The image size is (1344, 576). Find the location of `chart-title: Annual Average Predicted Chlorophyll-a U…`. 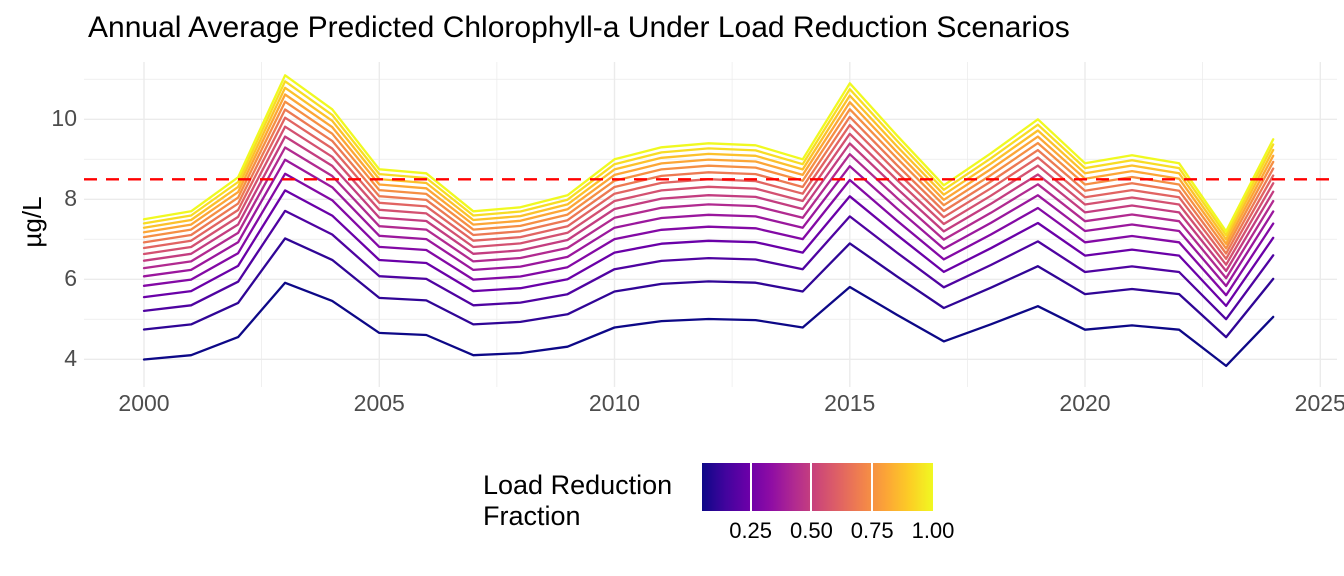

chart-title: Annual Average Predicted Chlorophyll-a U… is located at coordinates (579, 27).